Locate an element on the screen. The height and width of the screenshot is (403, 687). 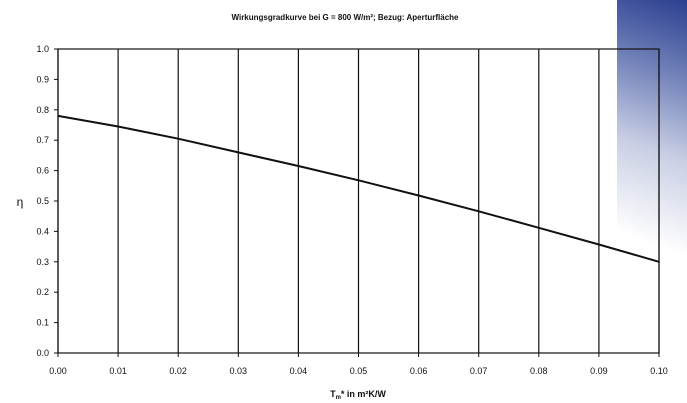
y-tick-label-7: 0.7 is located at coordinates (42, 140).